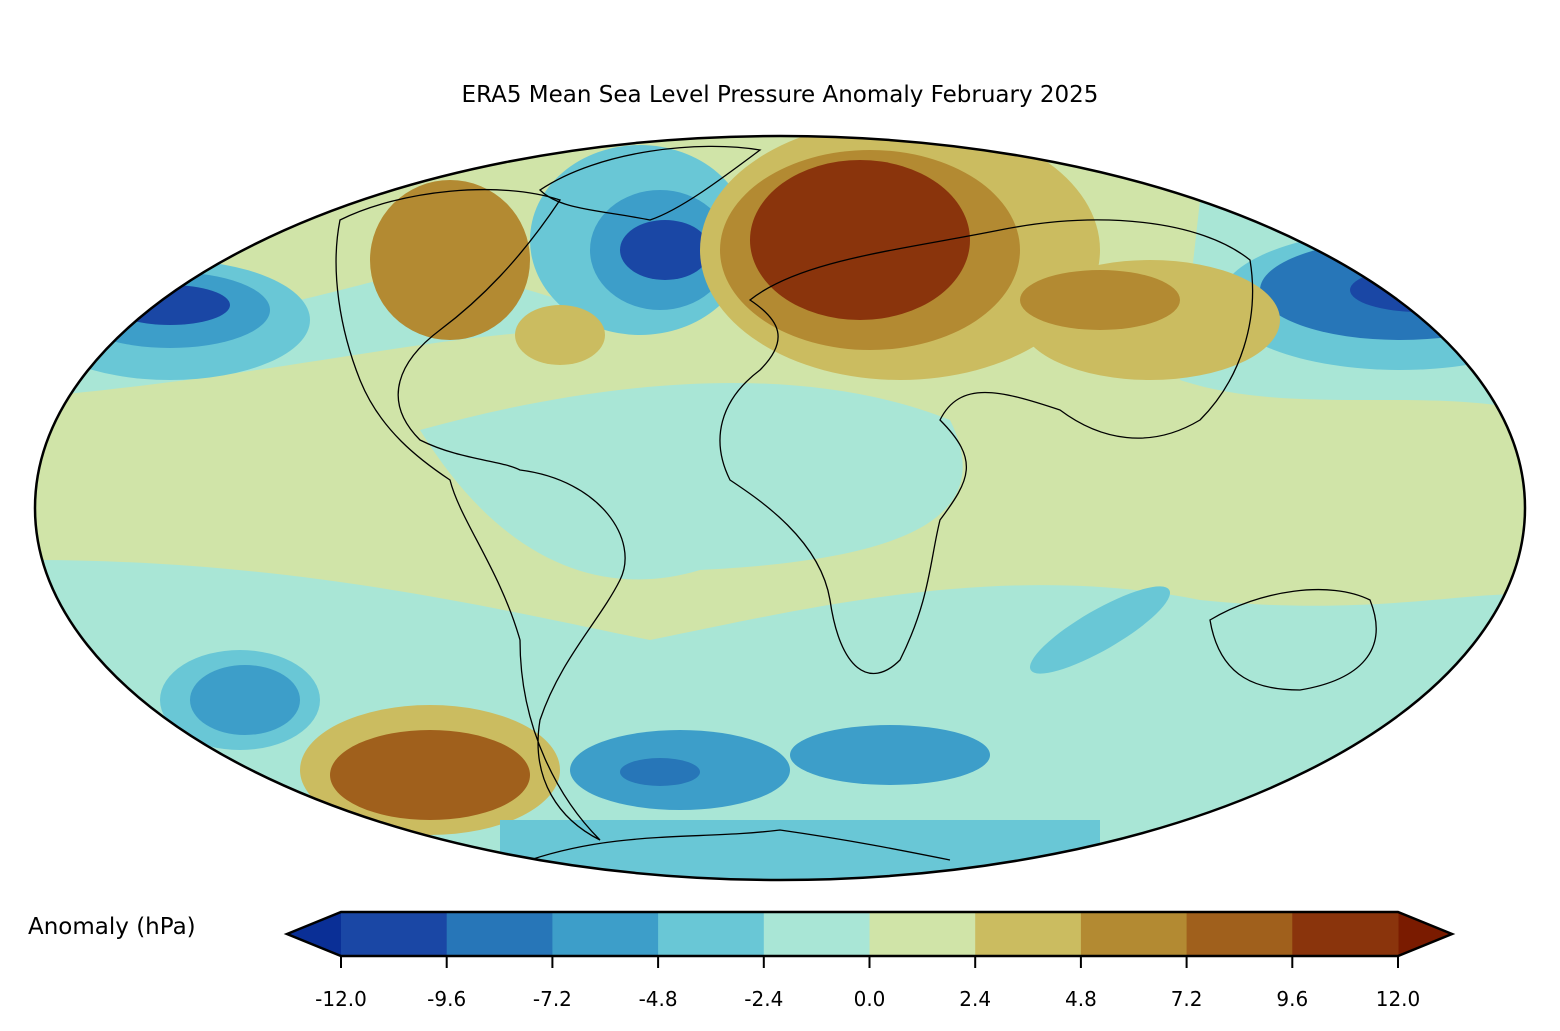  I want to click on colorbar-tick-label: 4.8, so click(1081, 999).